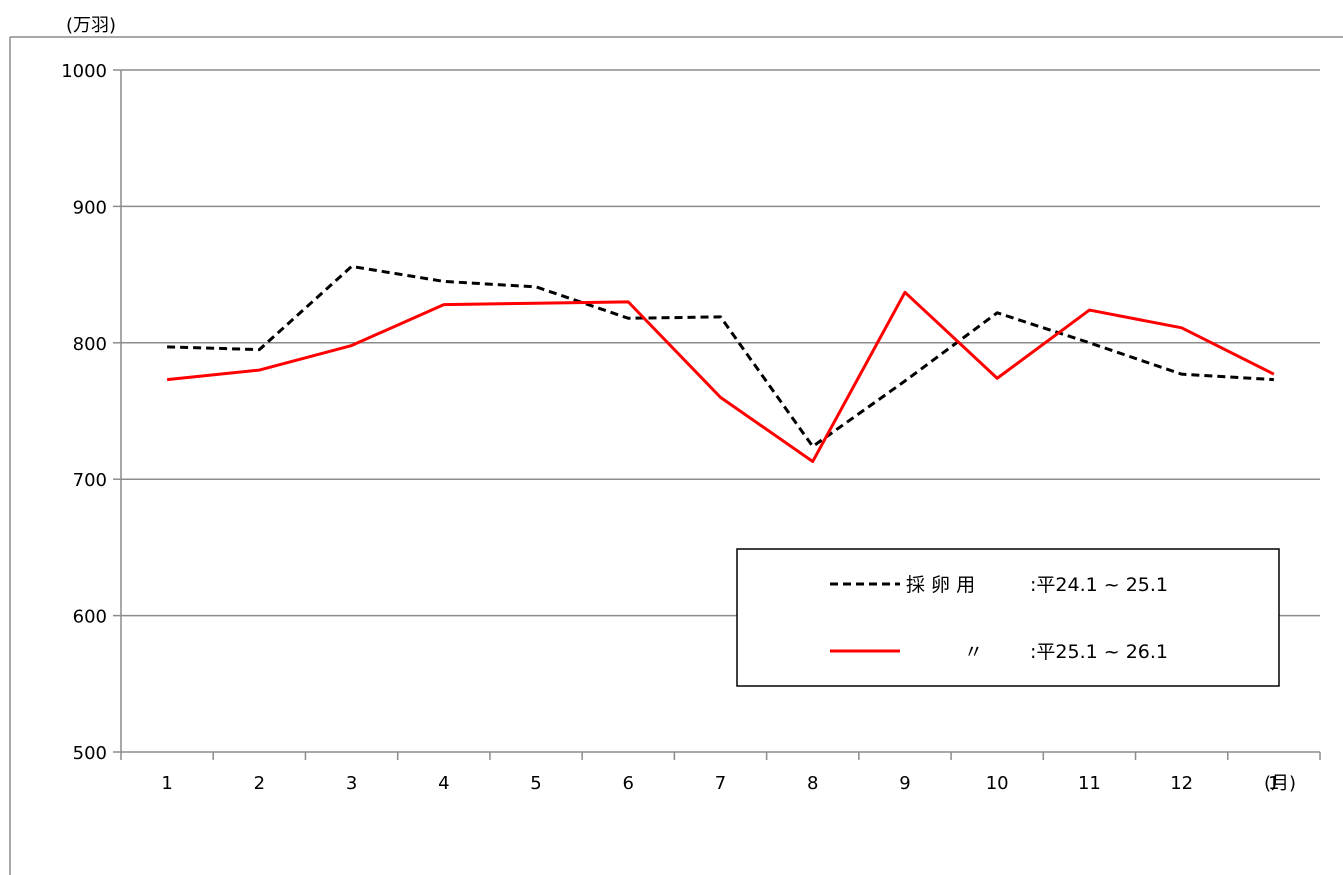  I want to click on x-tick-label: 4, so click(443, 783).